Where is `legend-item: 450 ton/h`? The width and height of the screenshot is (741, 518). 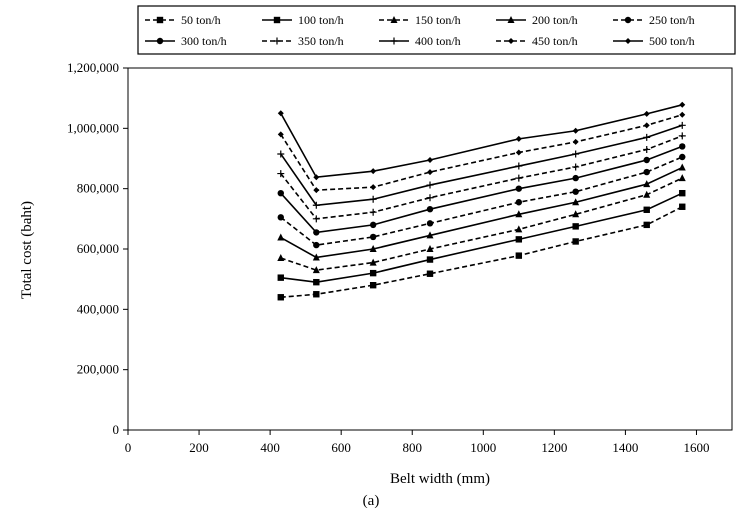
legend-item: 450 ton/h is located at coordinates (537, 41).